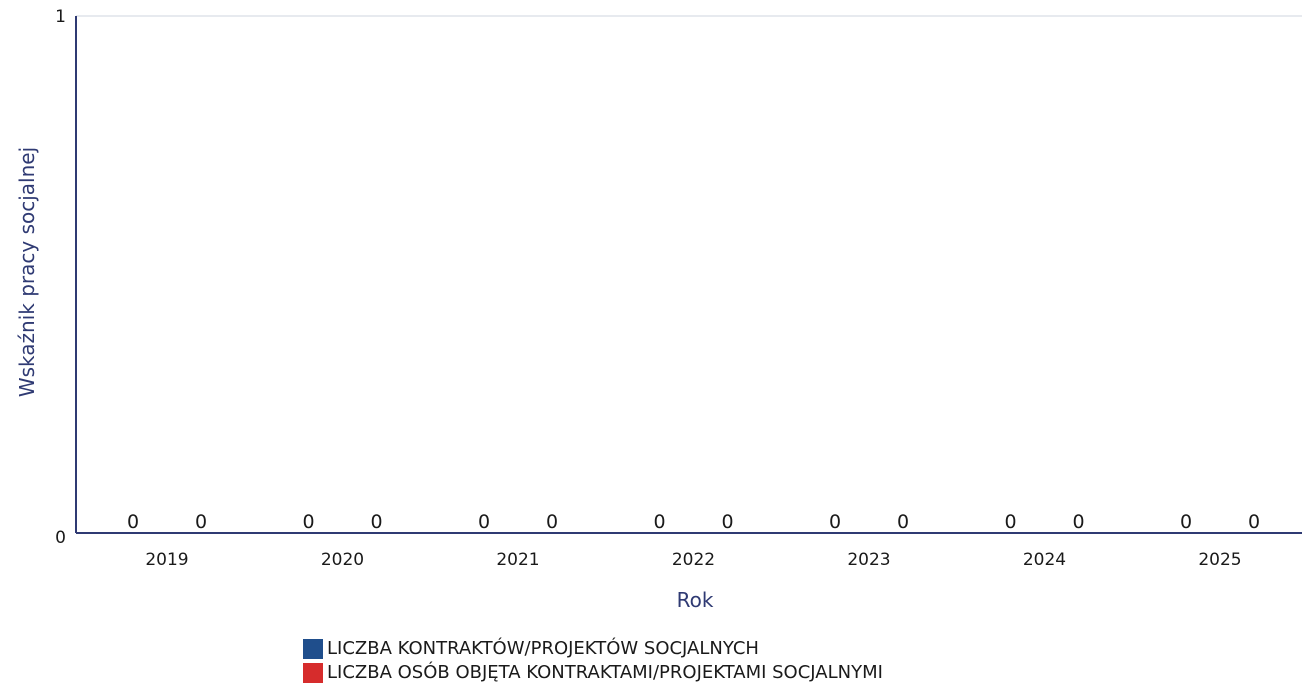 Image resolution: width=1302 pixels, height=689 pixels. I want to click on data-label-s1-2021: 0, so click(484, 522).